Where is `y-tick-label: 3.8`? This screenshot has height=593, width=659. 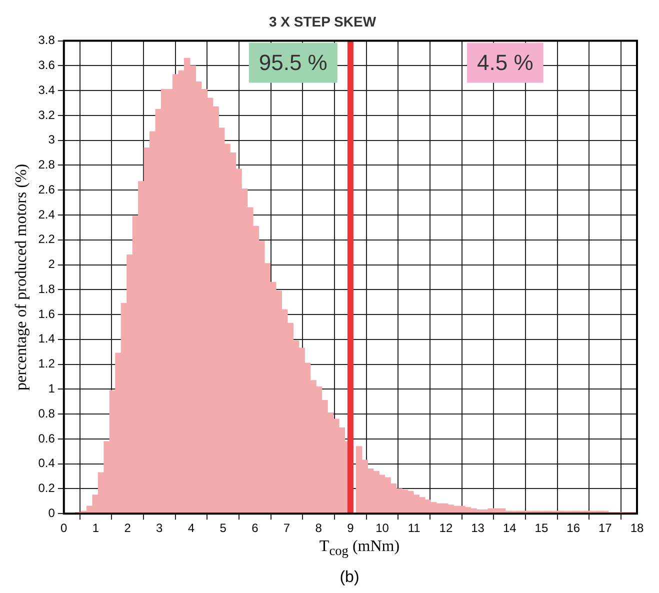
y-tick-label: 3.8 is located at coordinates (47, 40).